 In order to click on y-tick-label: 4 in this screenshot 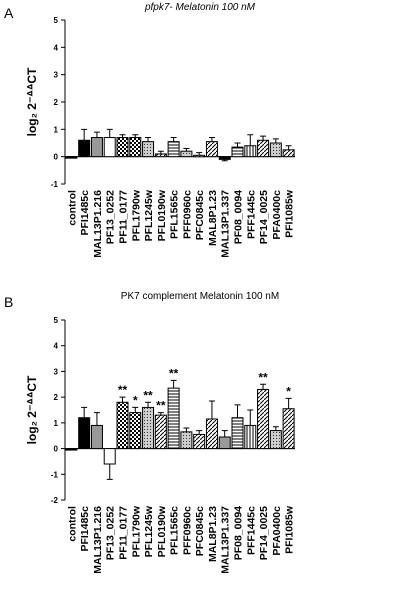, I will do `click(56, 346)`.